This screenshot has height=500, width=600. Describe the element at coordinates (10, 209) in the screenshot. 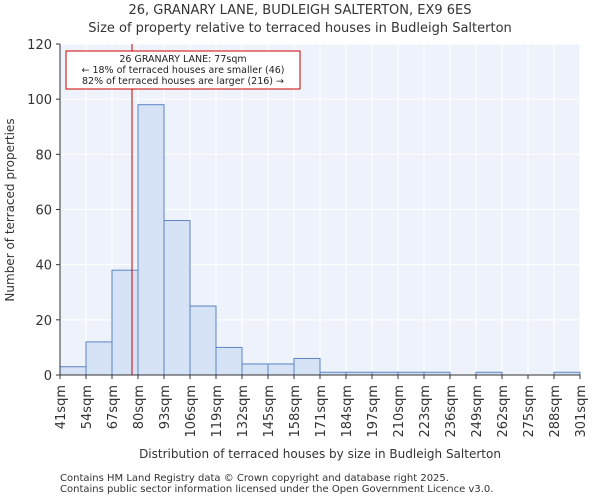

I see `y-axis-label: Number of terraced properties` at that location.